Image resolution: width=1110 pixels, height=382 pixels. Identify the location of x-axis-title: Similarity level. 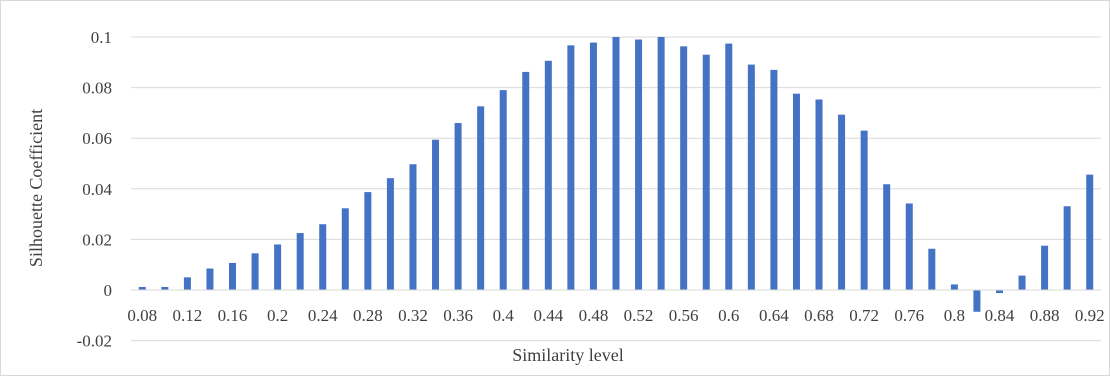
(567, 355).